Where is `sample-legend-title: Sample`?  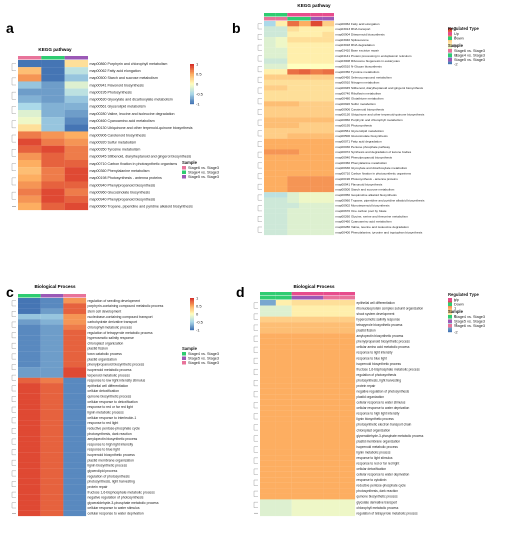 sample-legend-title: Sample is located at coordinates (190, 348).